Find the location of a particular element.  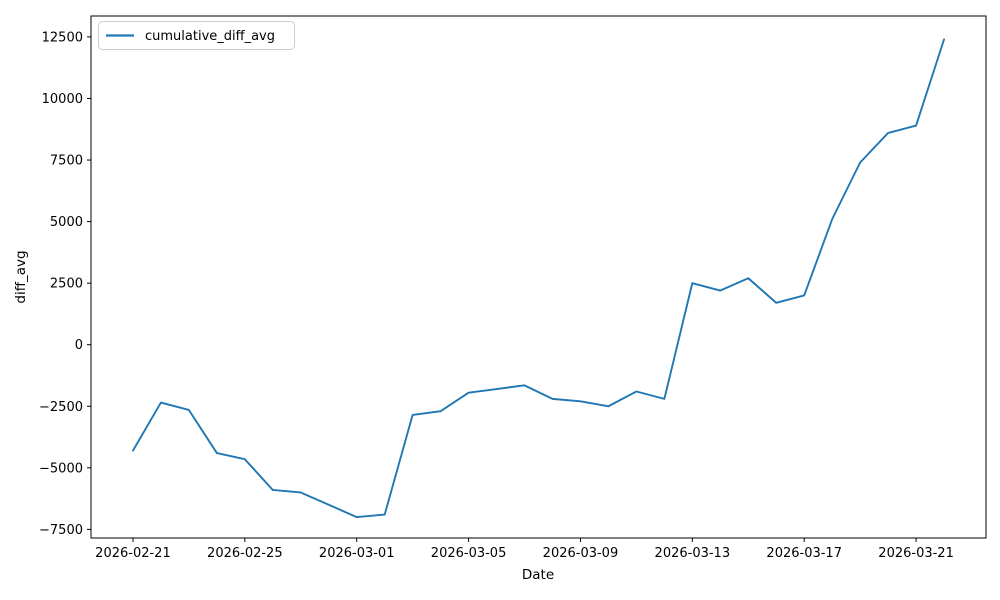

y-tick-label: −7500 is located at coordinates (61, 530).